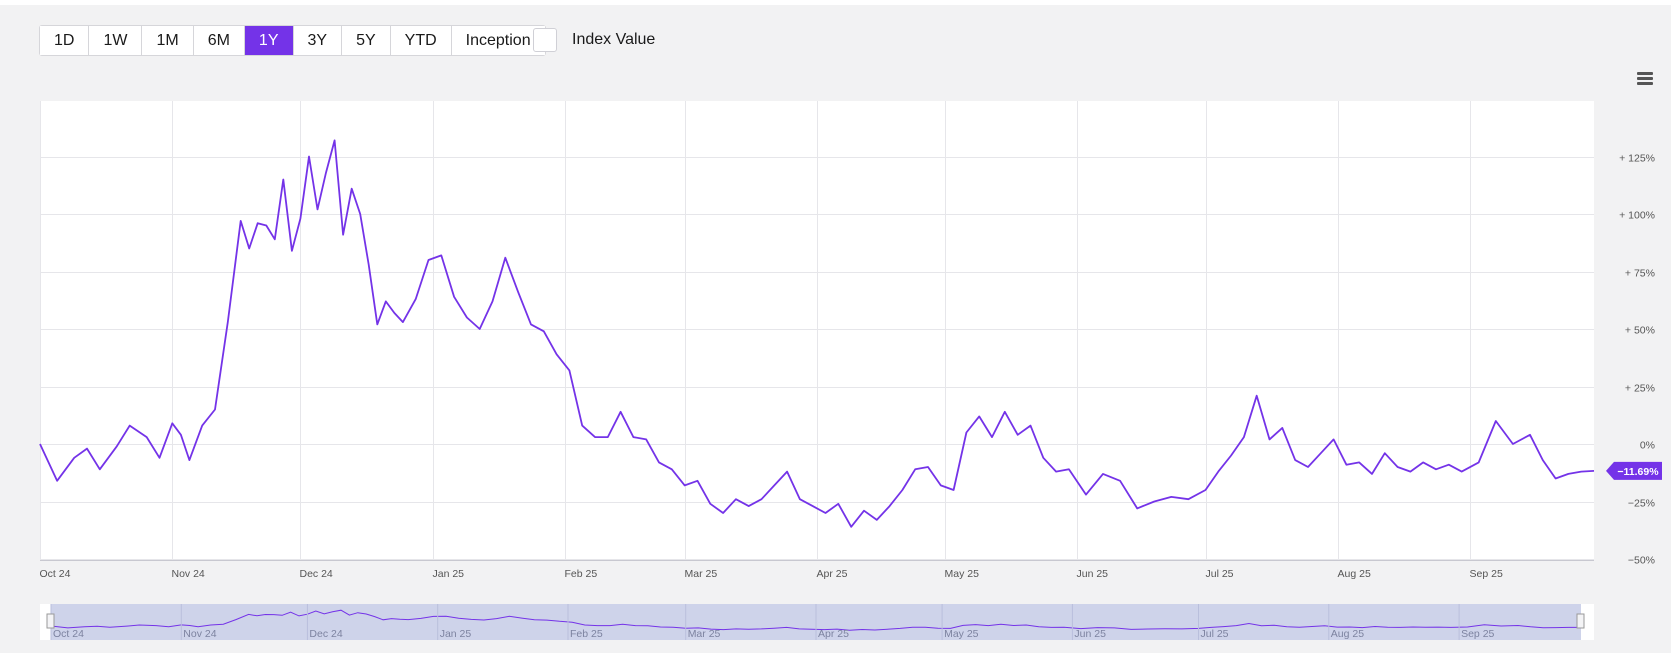 The height and width of the screenshot is (653, 1671). I want to click on range-button-5y: 5Y, so click(366, 40).